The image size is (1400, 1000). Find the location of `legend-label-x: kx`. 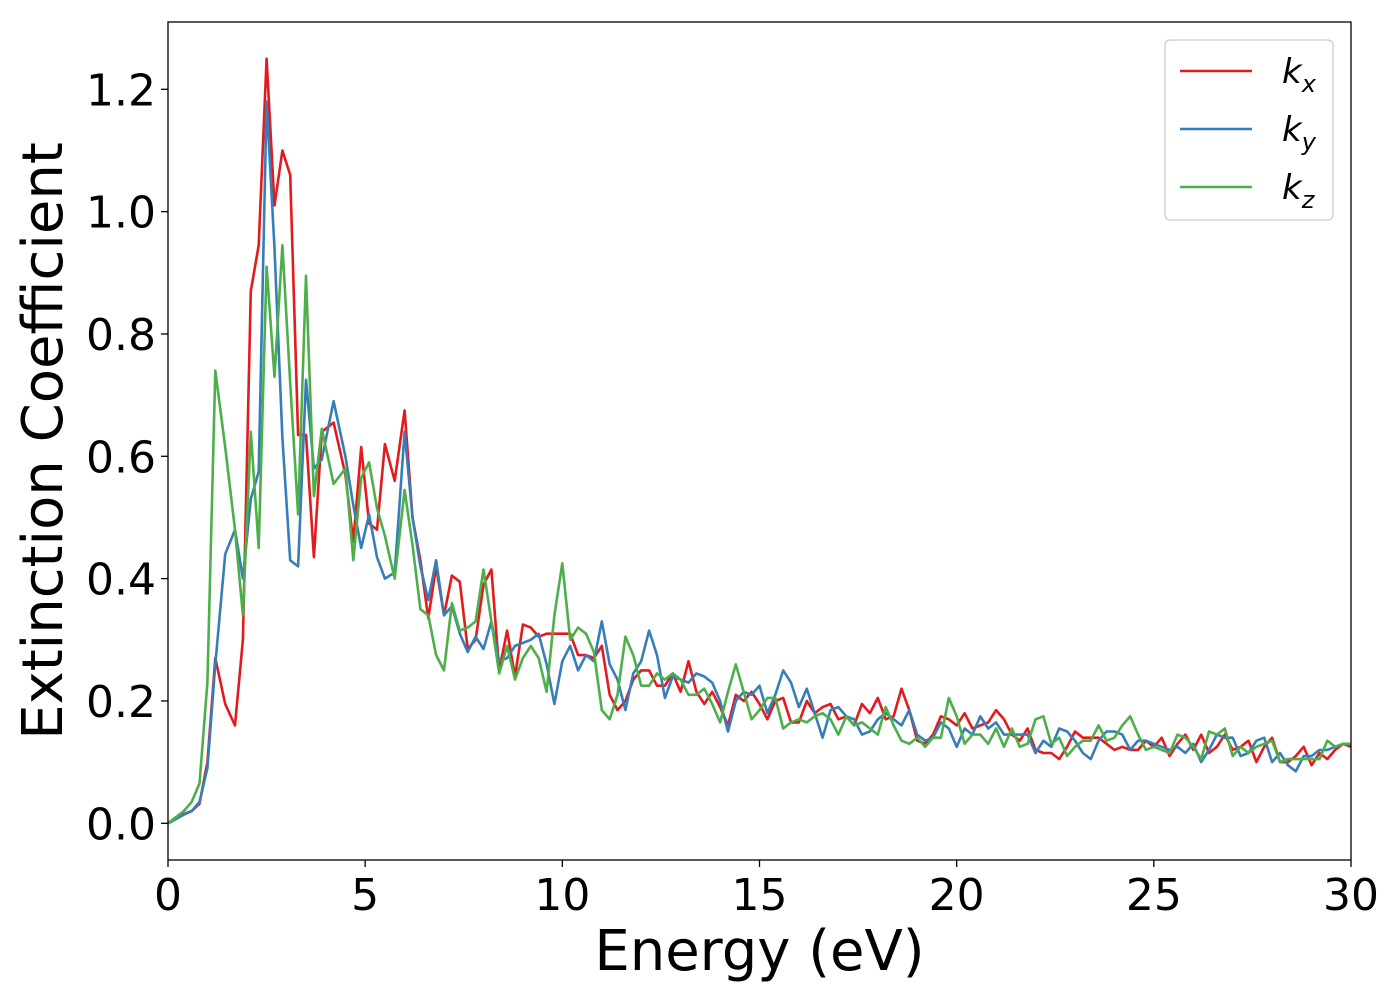

legend-label-x: kx is located at coordinates (1299, 75).